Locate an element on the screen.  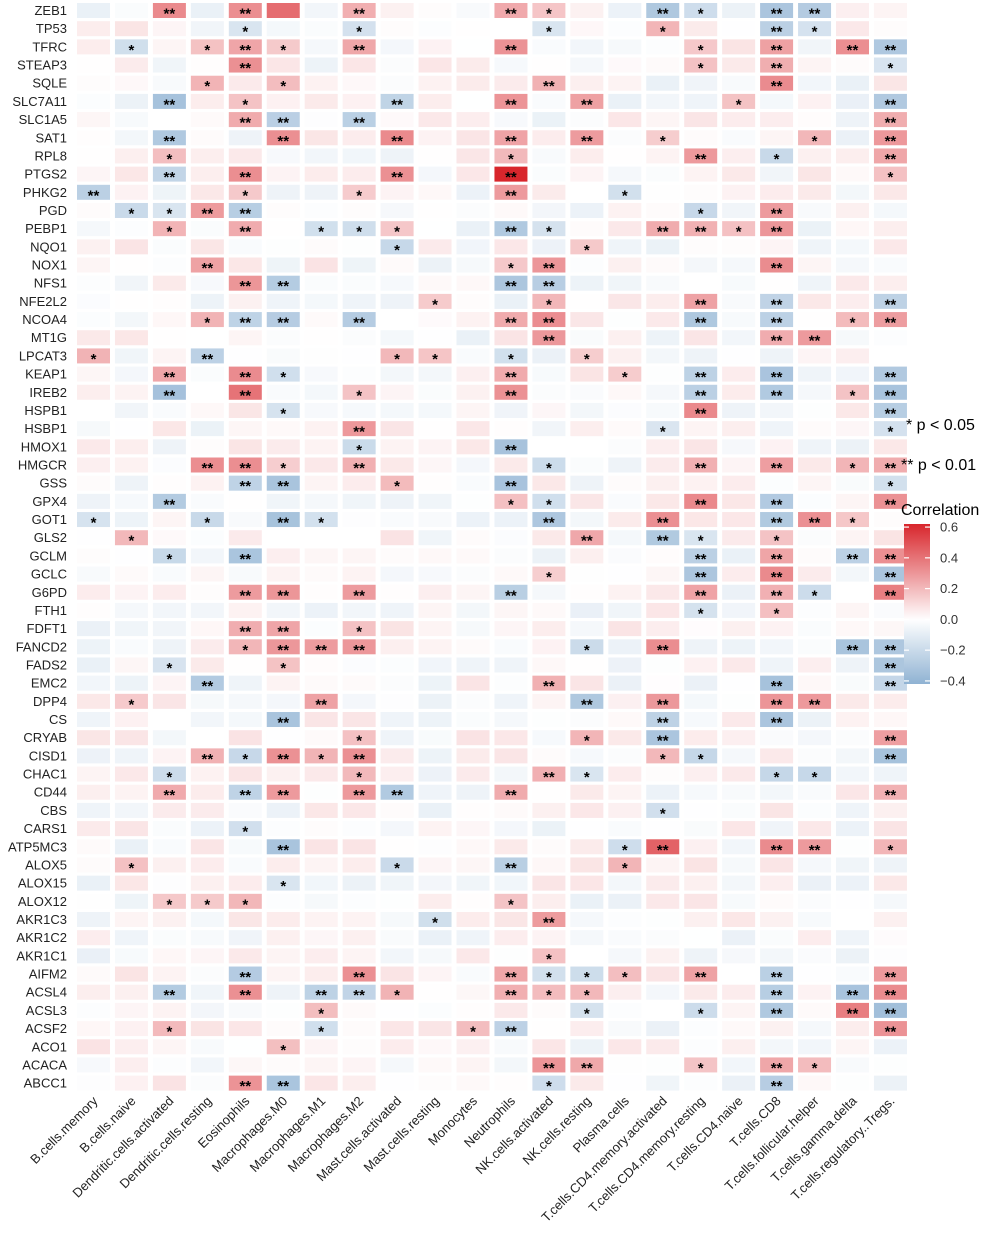
gene-label-cbs: CBS is located at coordinates (53, 810).